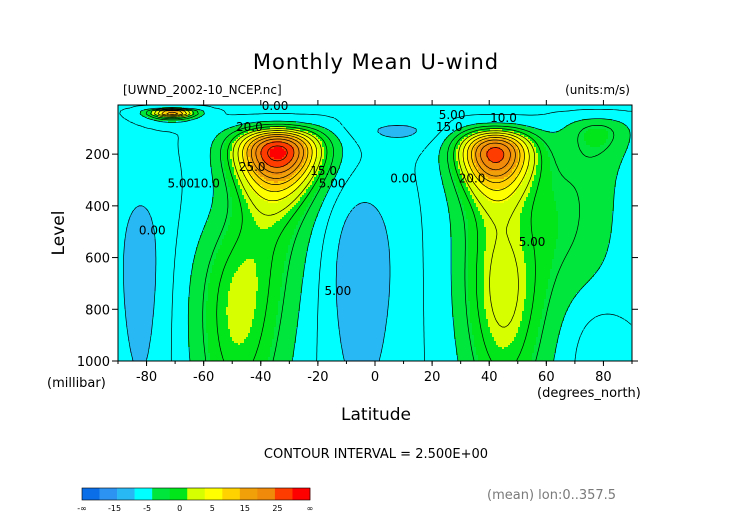 This screenshot has height=532, width=752. I want to click on contour-label: 5.00, so click(332, 184).